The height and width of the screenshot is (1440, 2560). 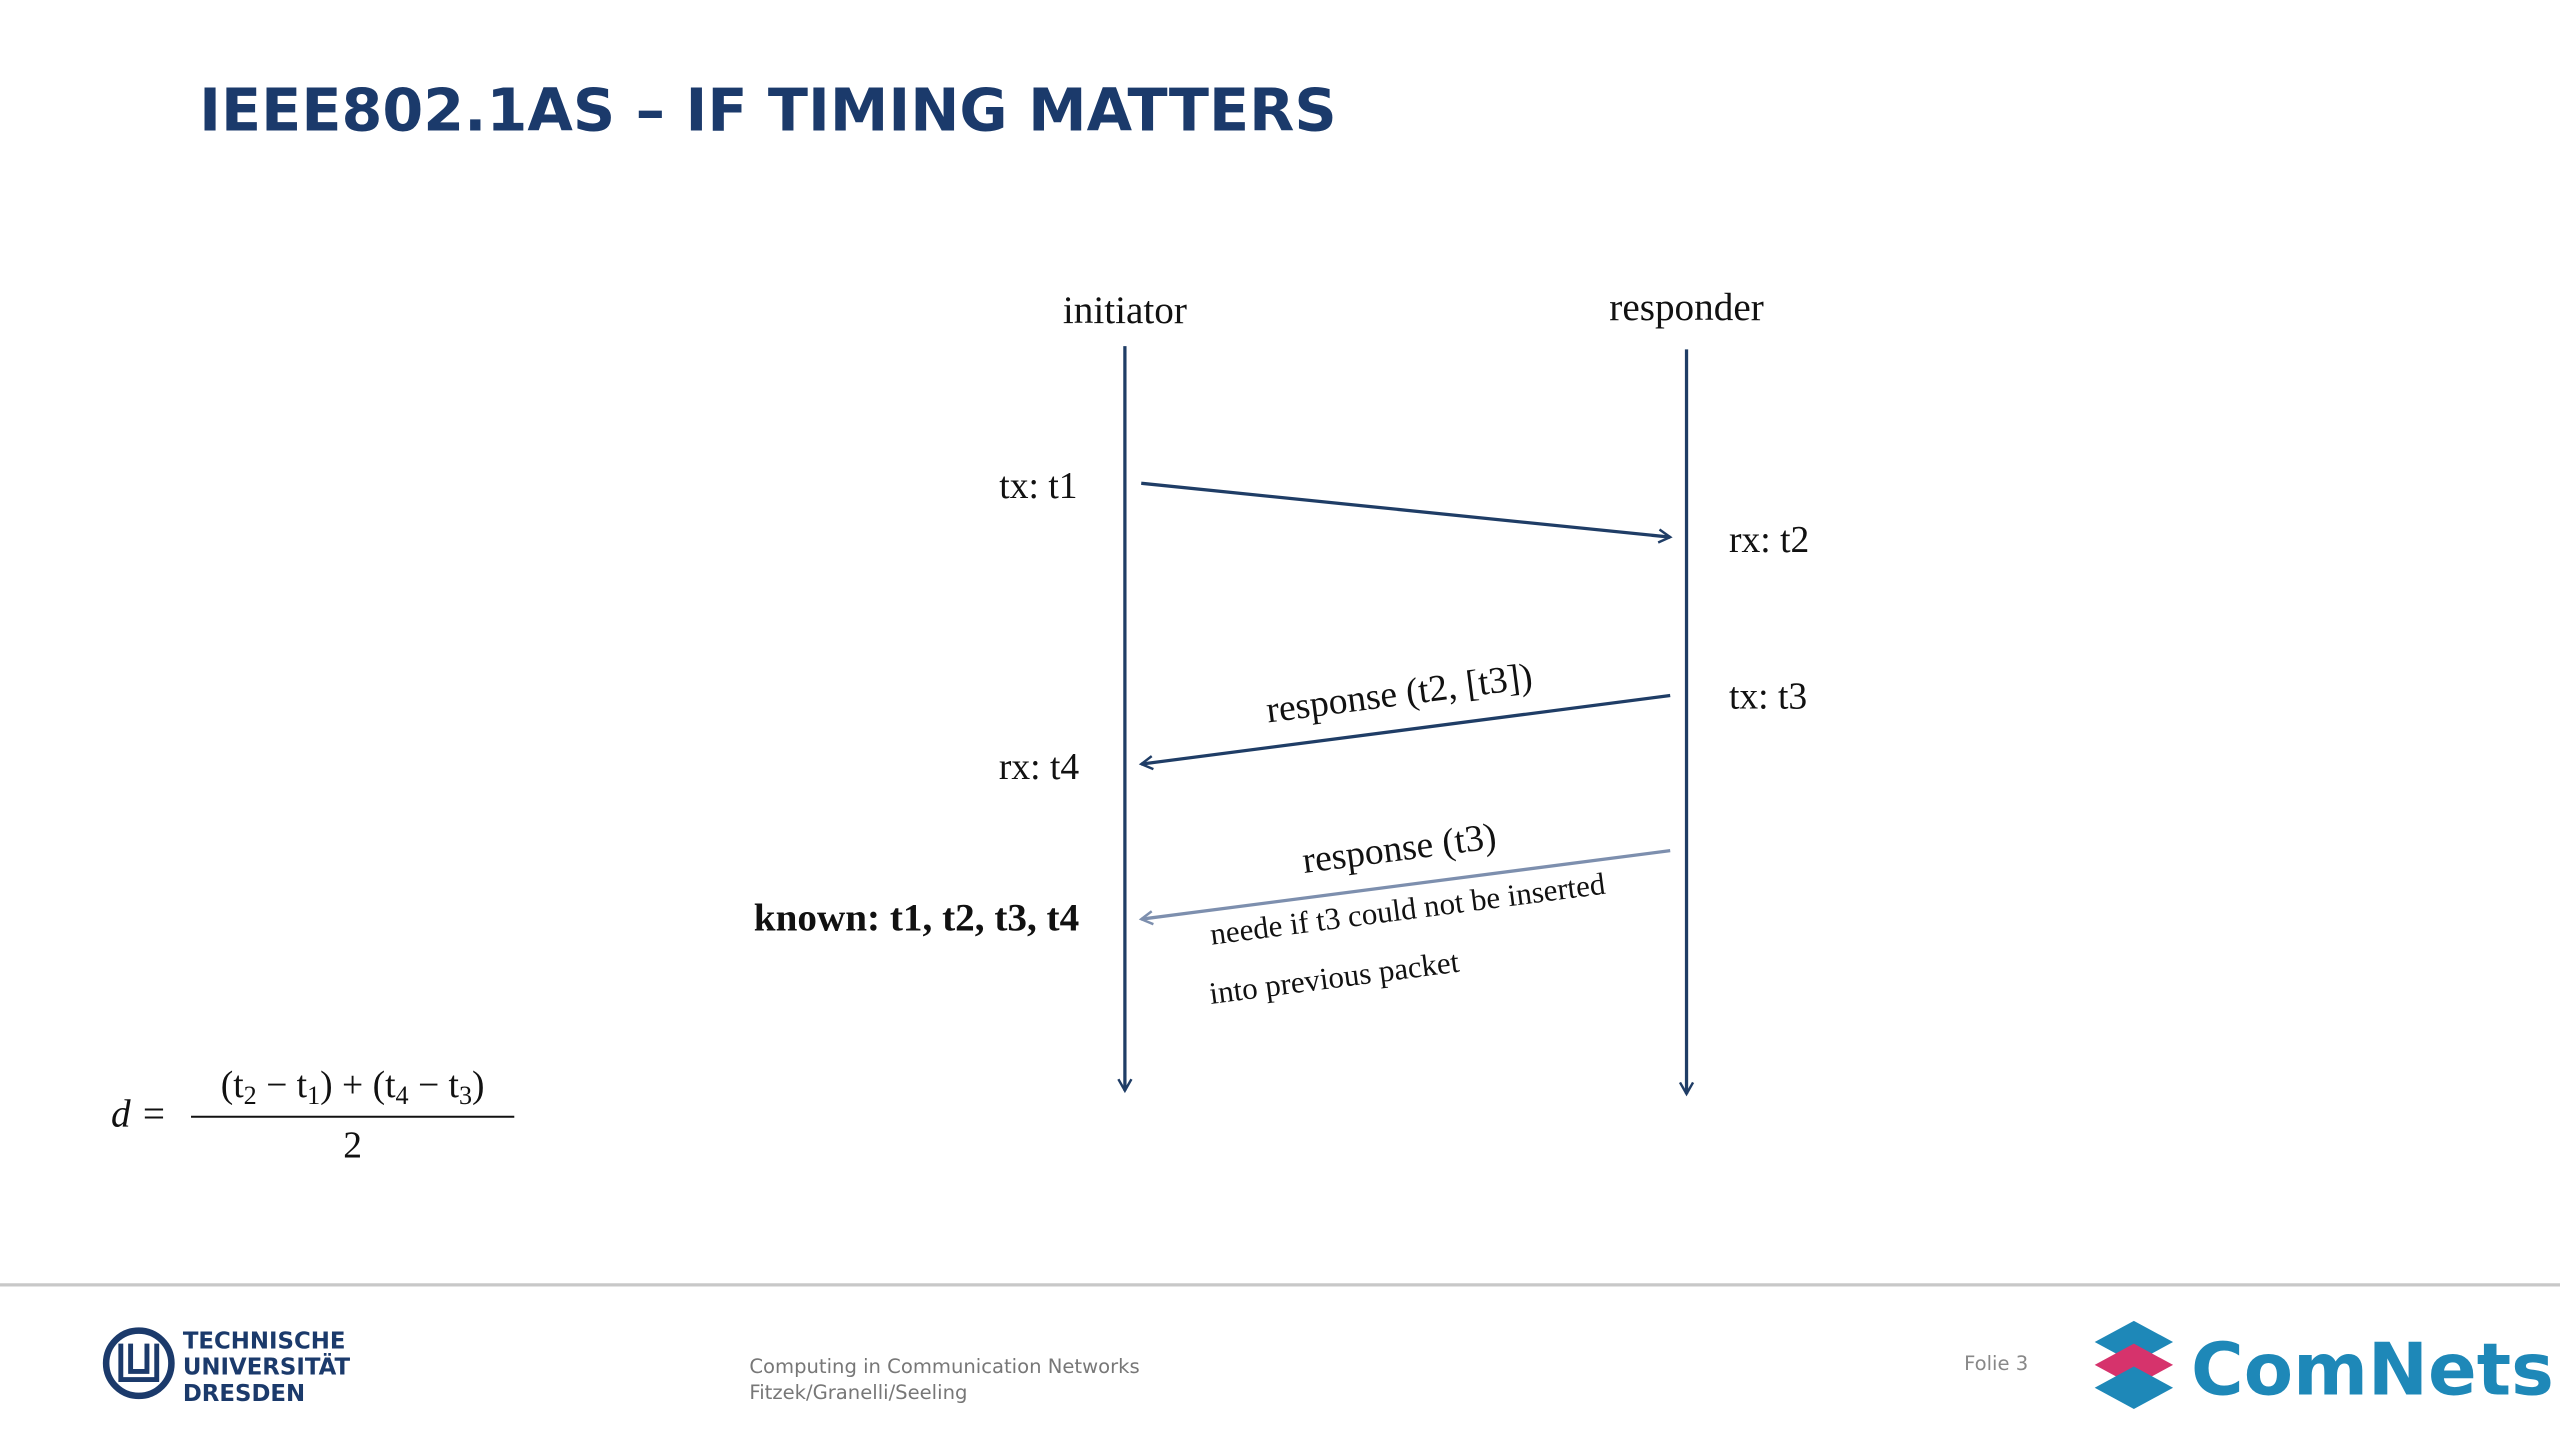 What do you see at coordinates (267, 1367) in the screenshot?
I see `university-name: UNIVERSITÄT` at bounding box center [267, 1367].